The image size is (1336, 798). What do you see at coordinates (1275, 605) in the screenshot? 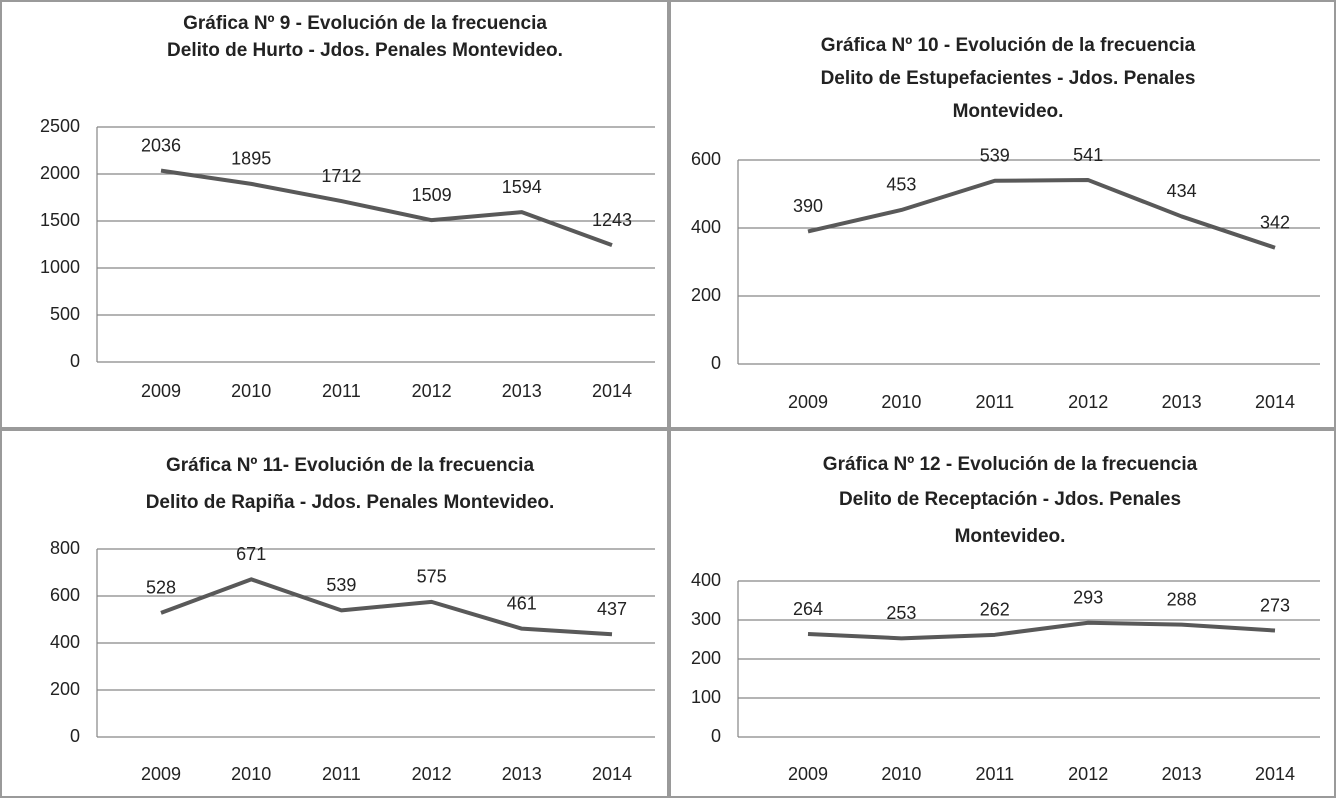
I see `data-label: 273` at bounding box center [1275, 605].